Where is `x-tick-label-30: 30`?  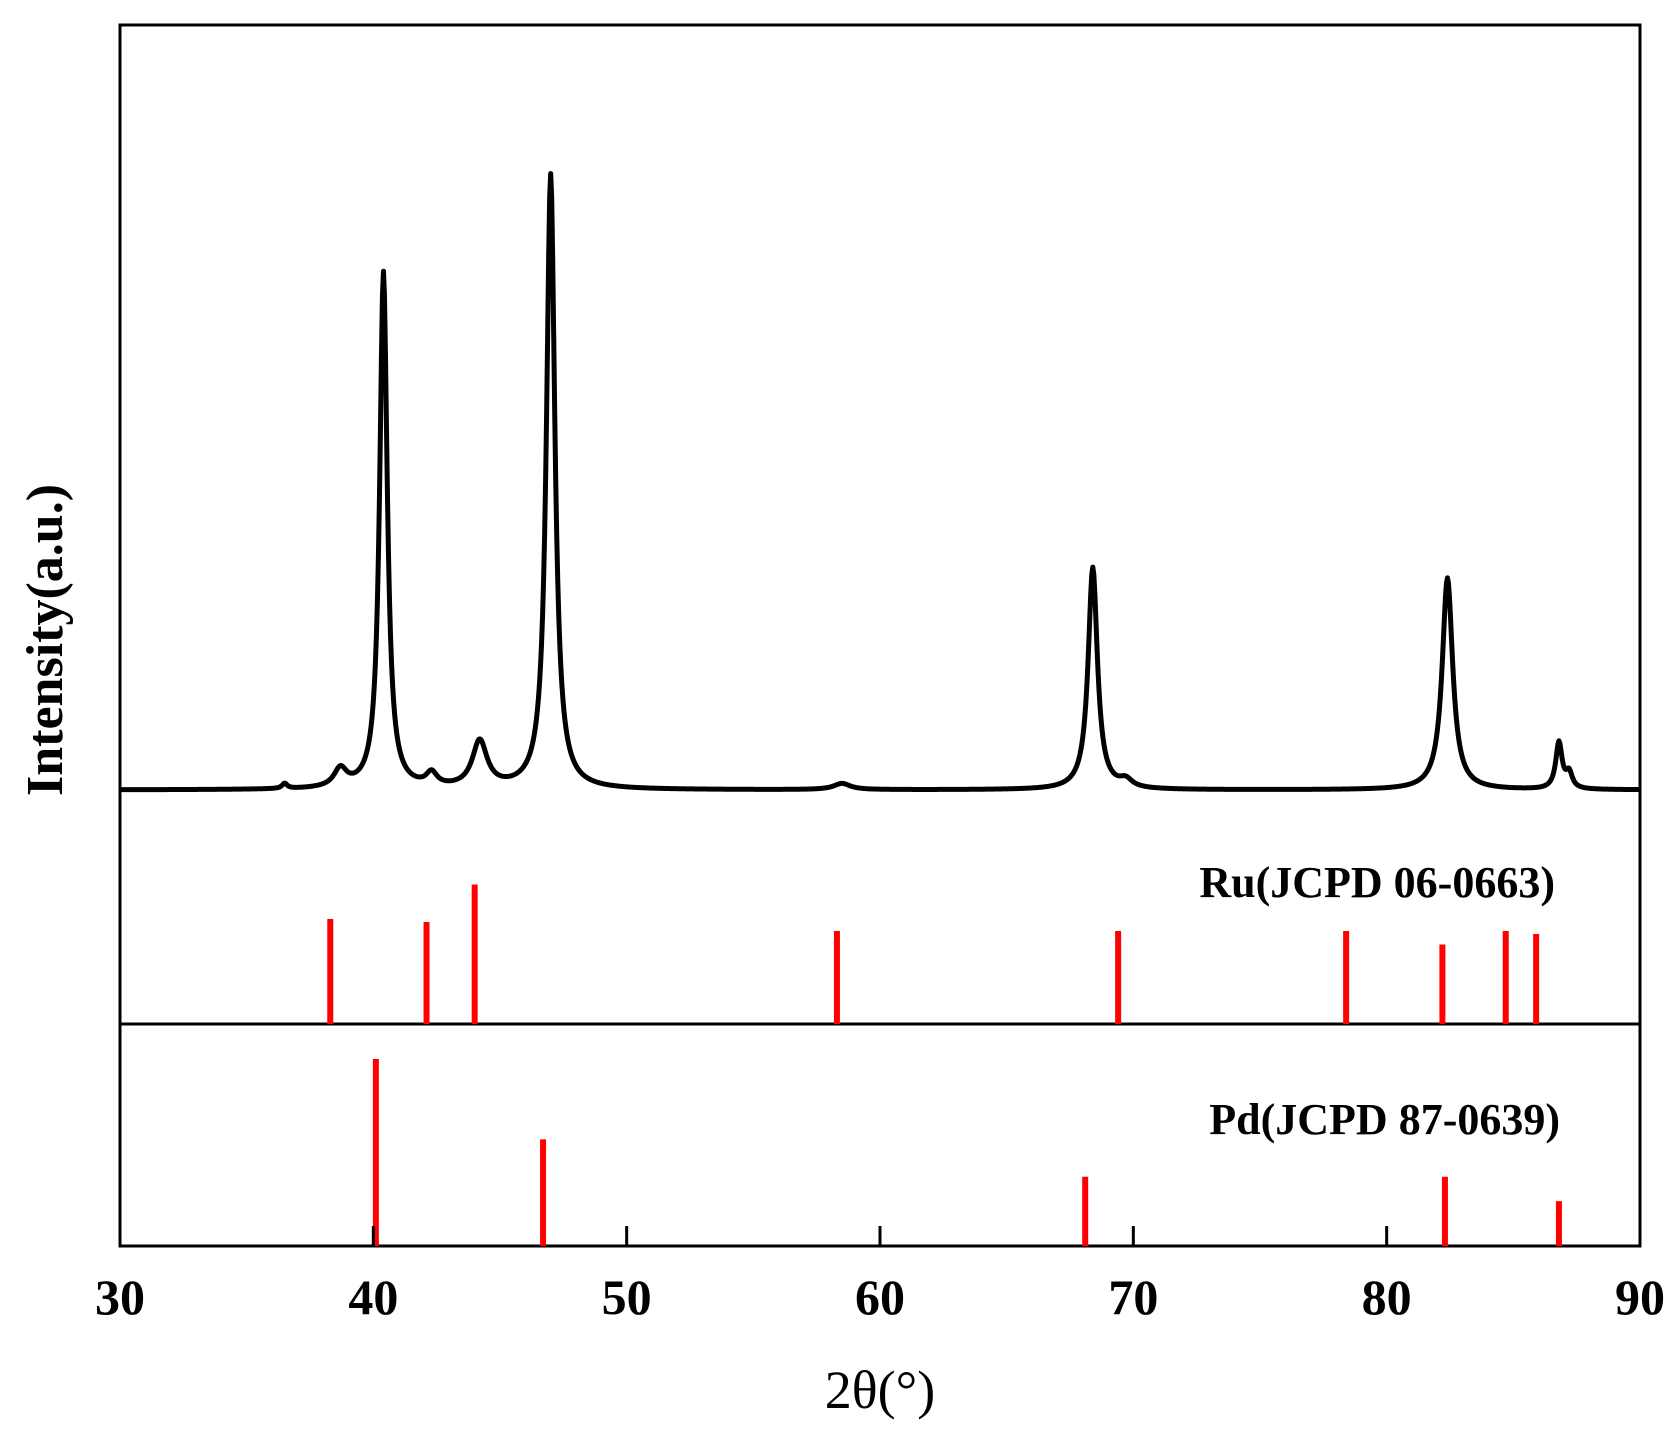
x-tick-label-30: 30 is located at coordinates (120, 1297).